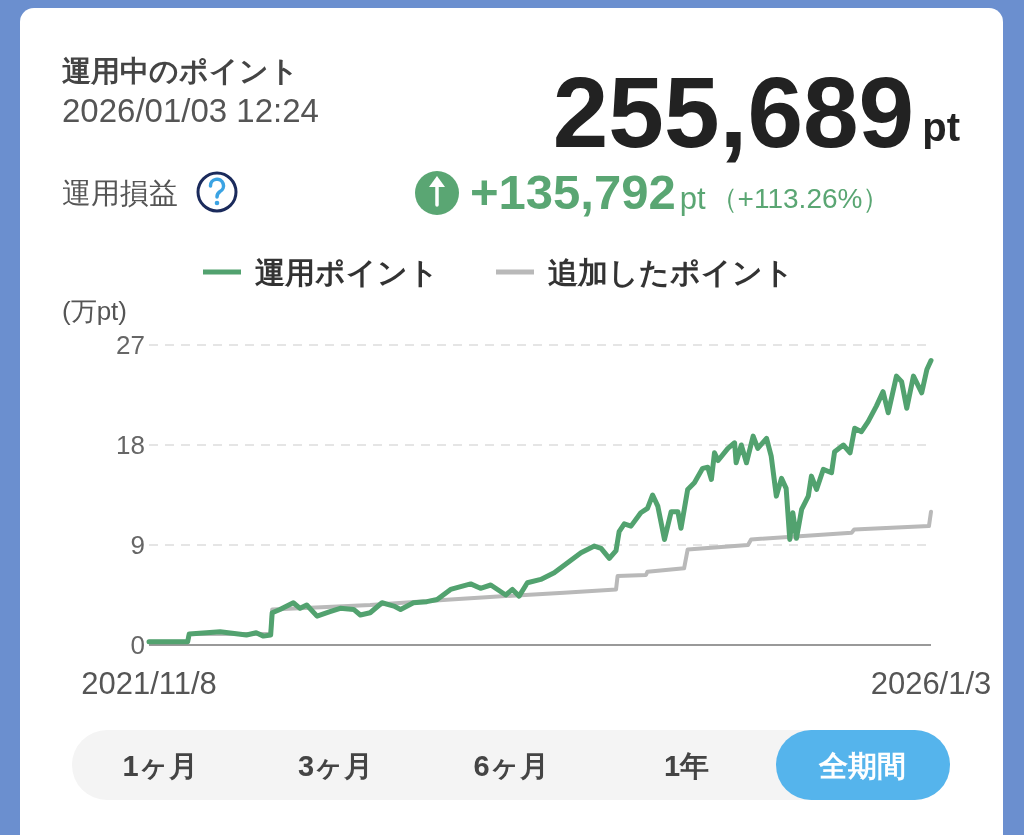  Describe the element at coordinates (130, 445) in the screenshot. I see `y-tick-label: 18` at that location.